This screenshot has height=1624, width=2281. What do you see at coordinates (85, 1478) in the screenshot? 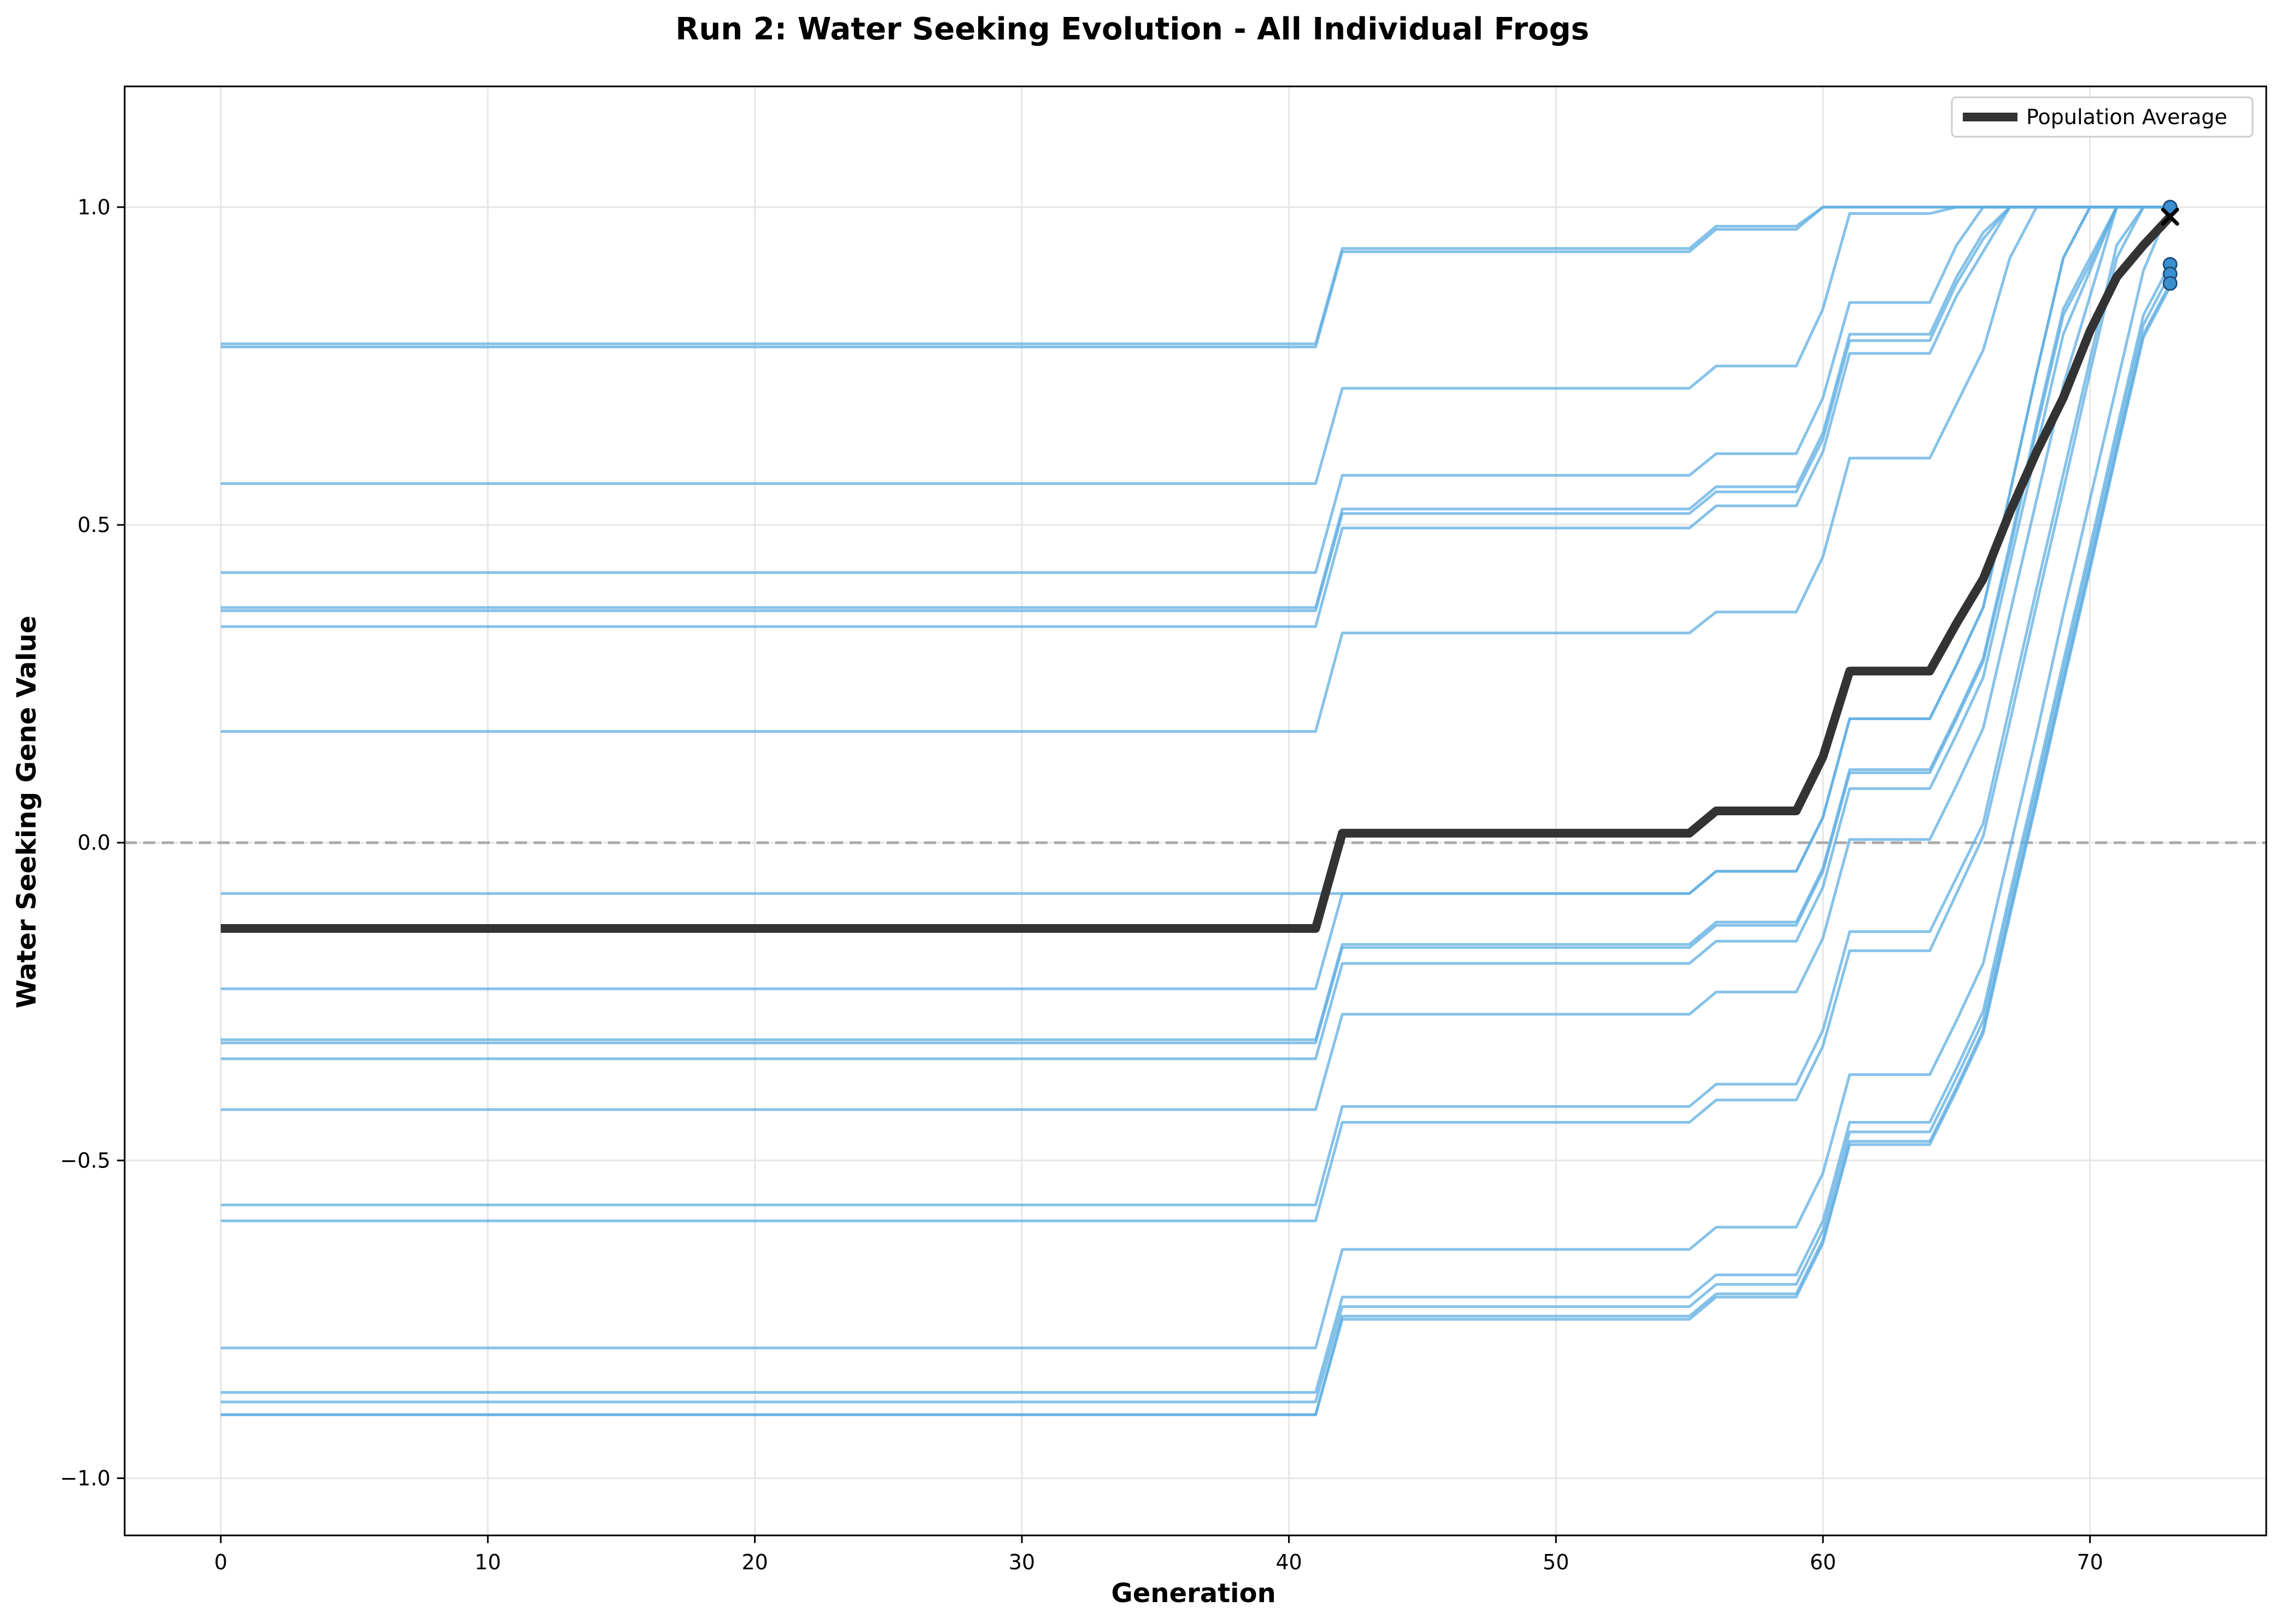
I see `y-tick-label-0: −1.0` at bounding box center [85, 1478].